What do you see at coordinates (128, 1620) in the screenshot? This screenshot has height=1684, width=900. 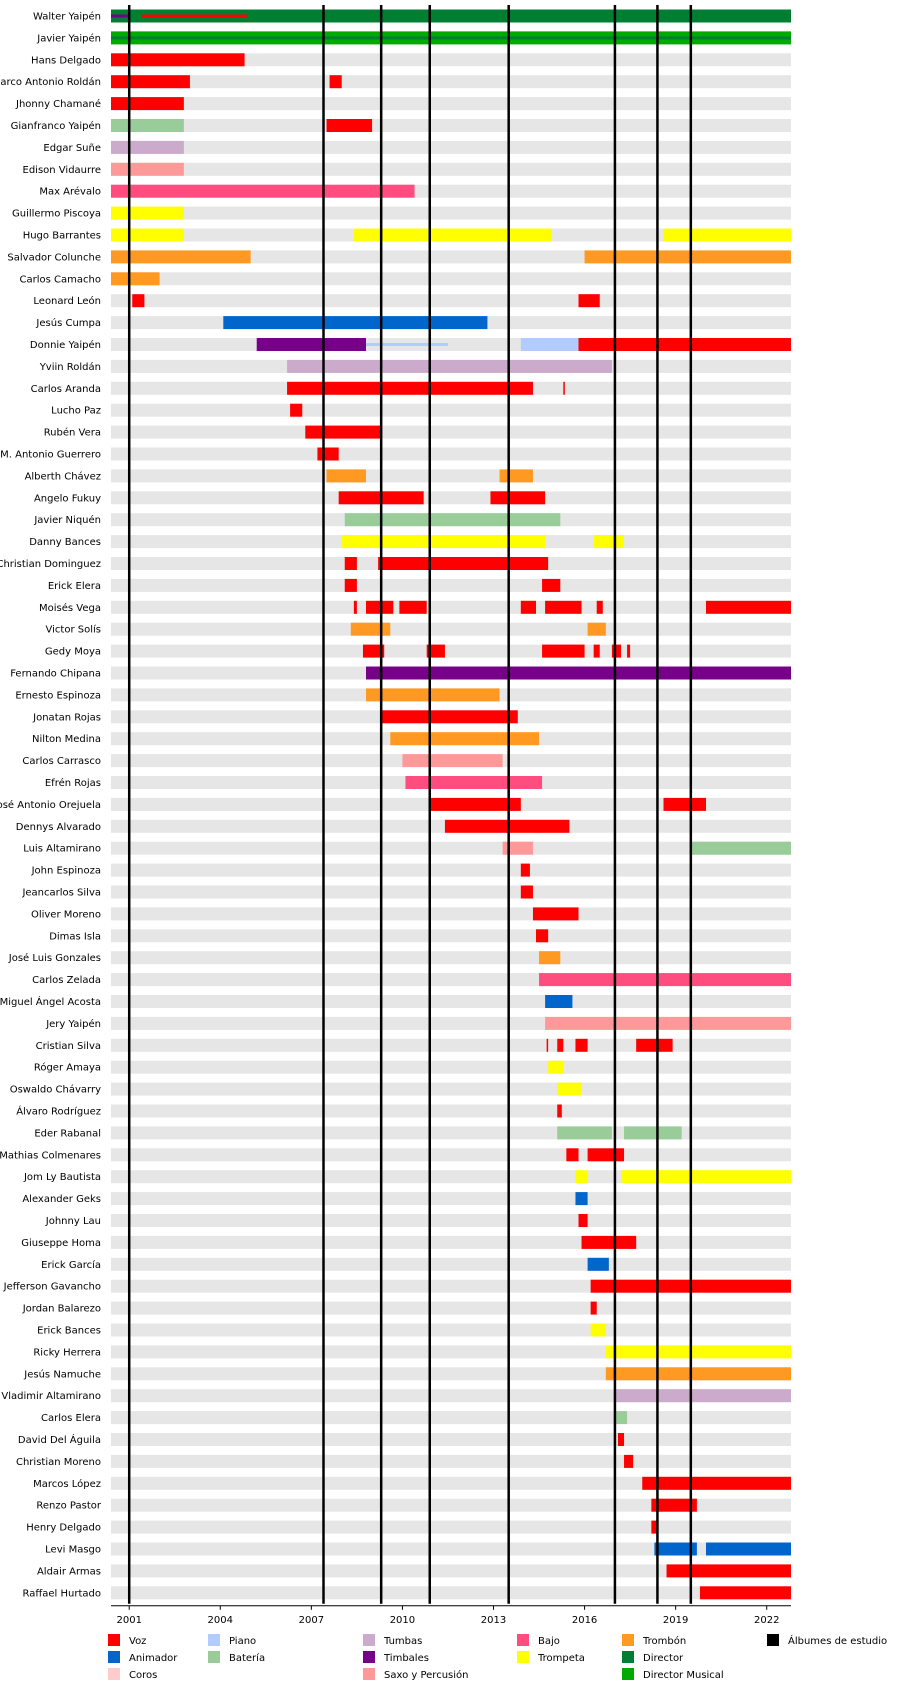 I see `x-tick-label: 2001` at bounding box center [128, 1620].